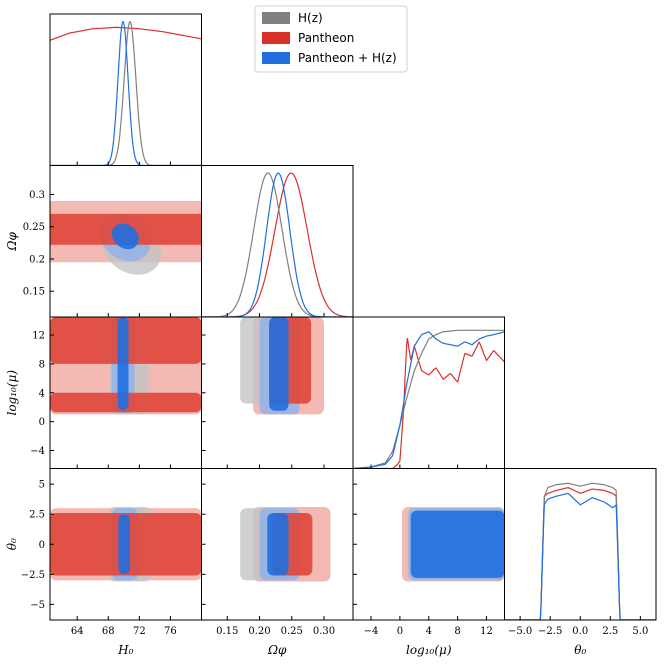 The image size is (664, 669). I want to click on marginal-log10_mu, so click(429, 399).